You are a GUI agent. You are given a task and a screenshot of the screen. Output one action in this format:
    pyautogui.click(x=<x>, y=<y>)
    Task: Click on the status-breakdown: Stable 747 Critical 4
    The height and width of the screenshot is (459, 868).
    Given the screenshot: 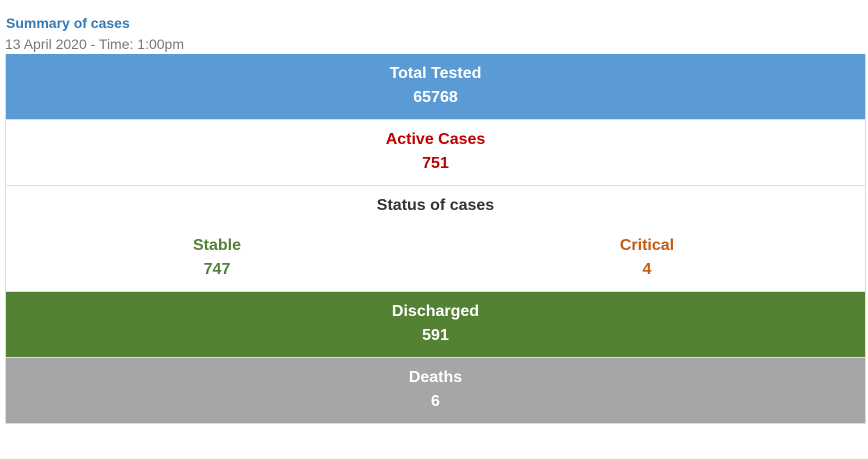 What is the action you would take?
    pyautogui.click(x=435, y=258)
    